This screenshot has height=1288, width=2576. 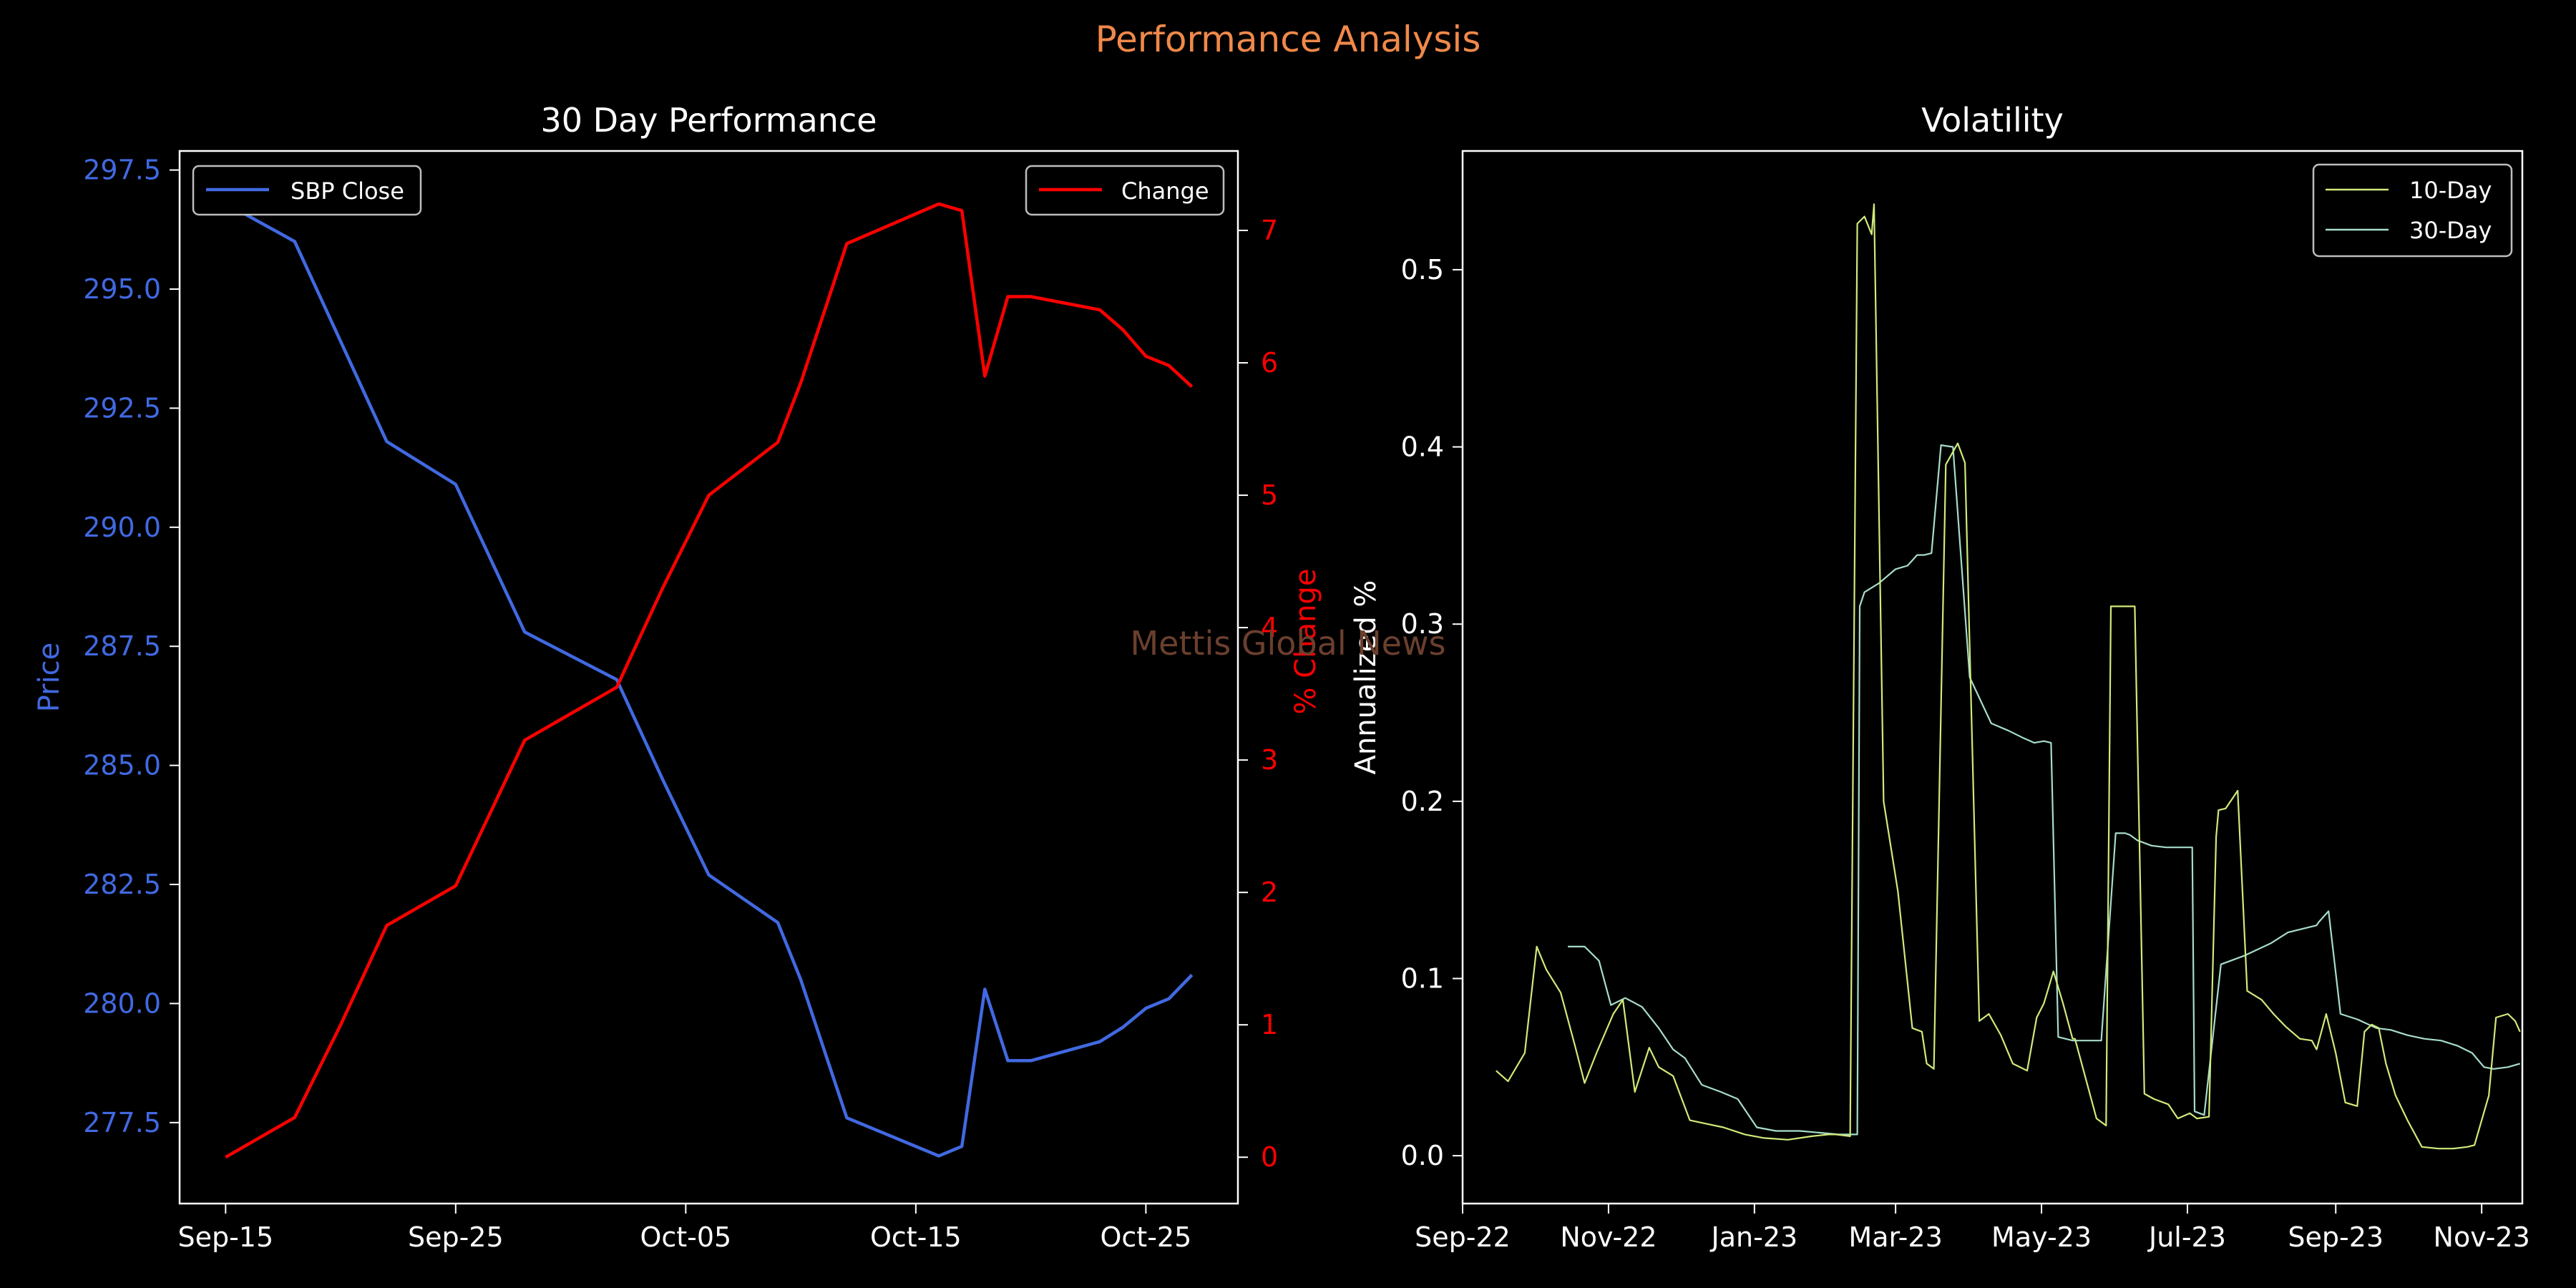 I want to click on price-y-tick-label: 297.5, so click(x=122, y=170).